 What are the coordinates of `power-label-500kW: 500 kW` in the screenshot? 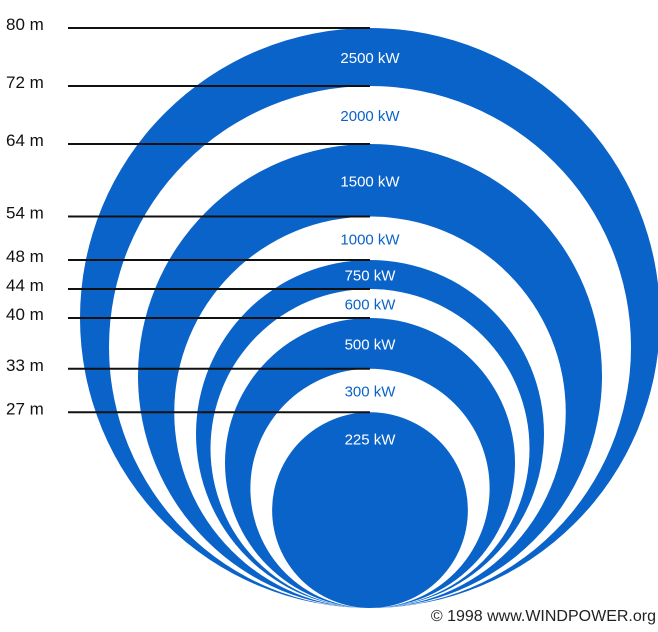 It's located at (371, 344).